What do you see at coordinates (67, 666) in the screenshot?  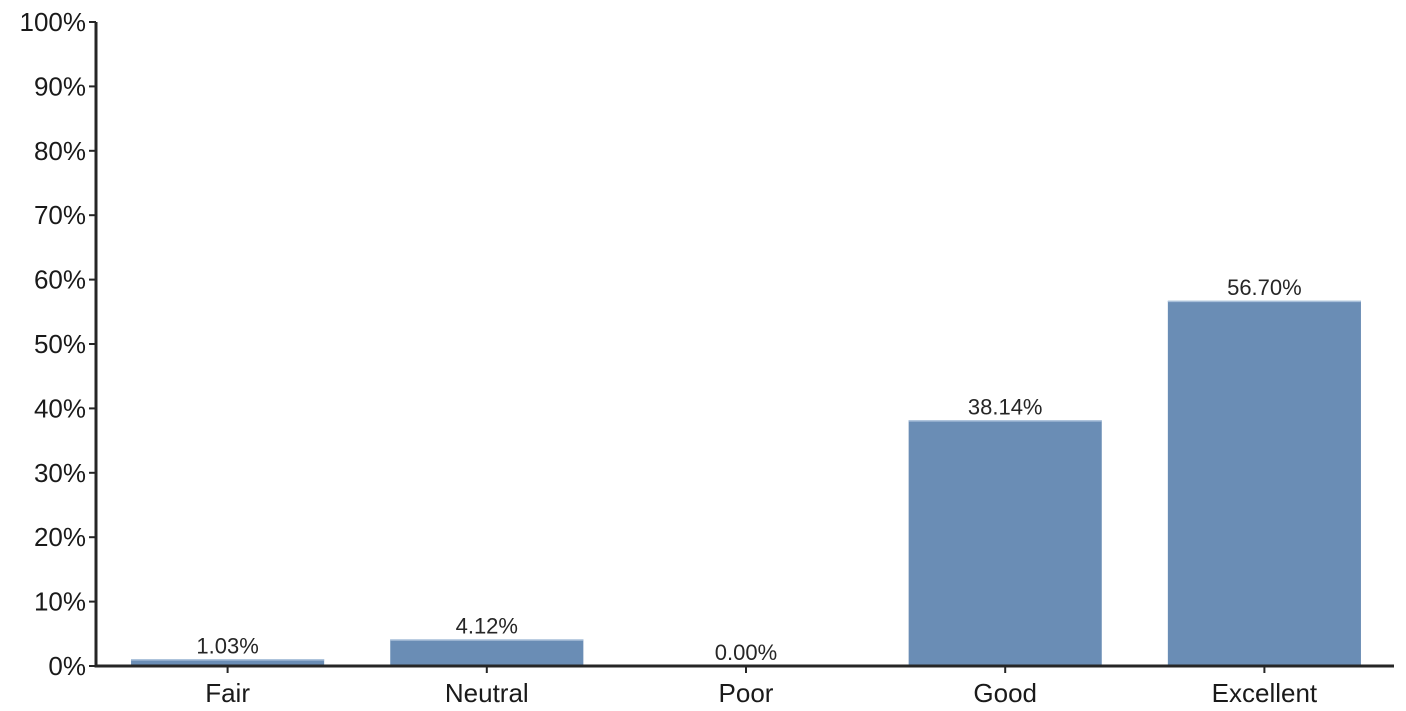 I see `y-tick-label: 0%` at bounding box center [67, 666].